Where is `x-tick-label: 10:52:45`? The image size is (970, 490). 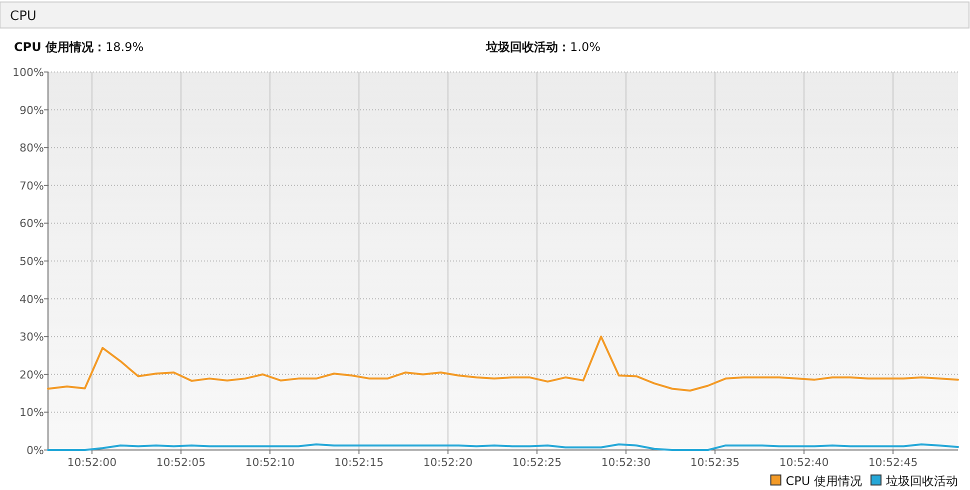 x-tick-label: 10:52:45 is located at coordinates (893, 462).